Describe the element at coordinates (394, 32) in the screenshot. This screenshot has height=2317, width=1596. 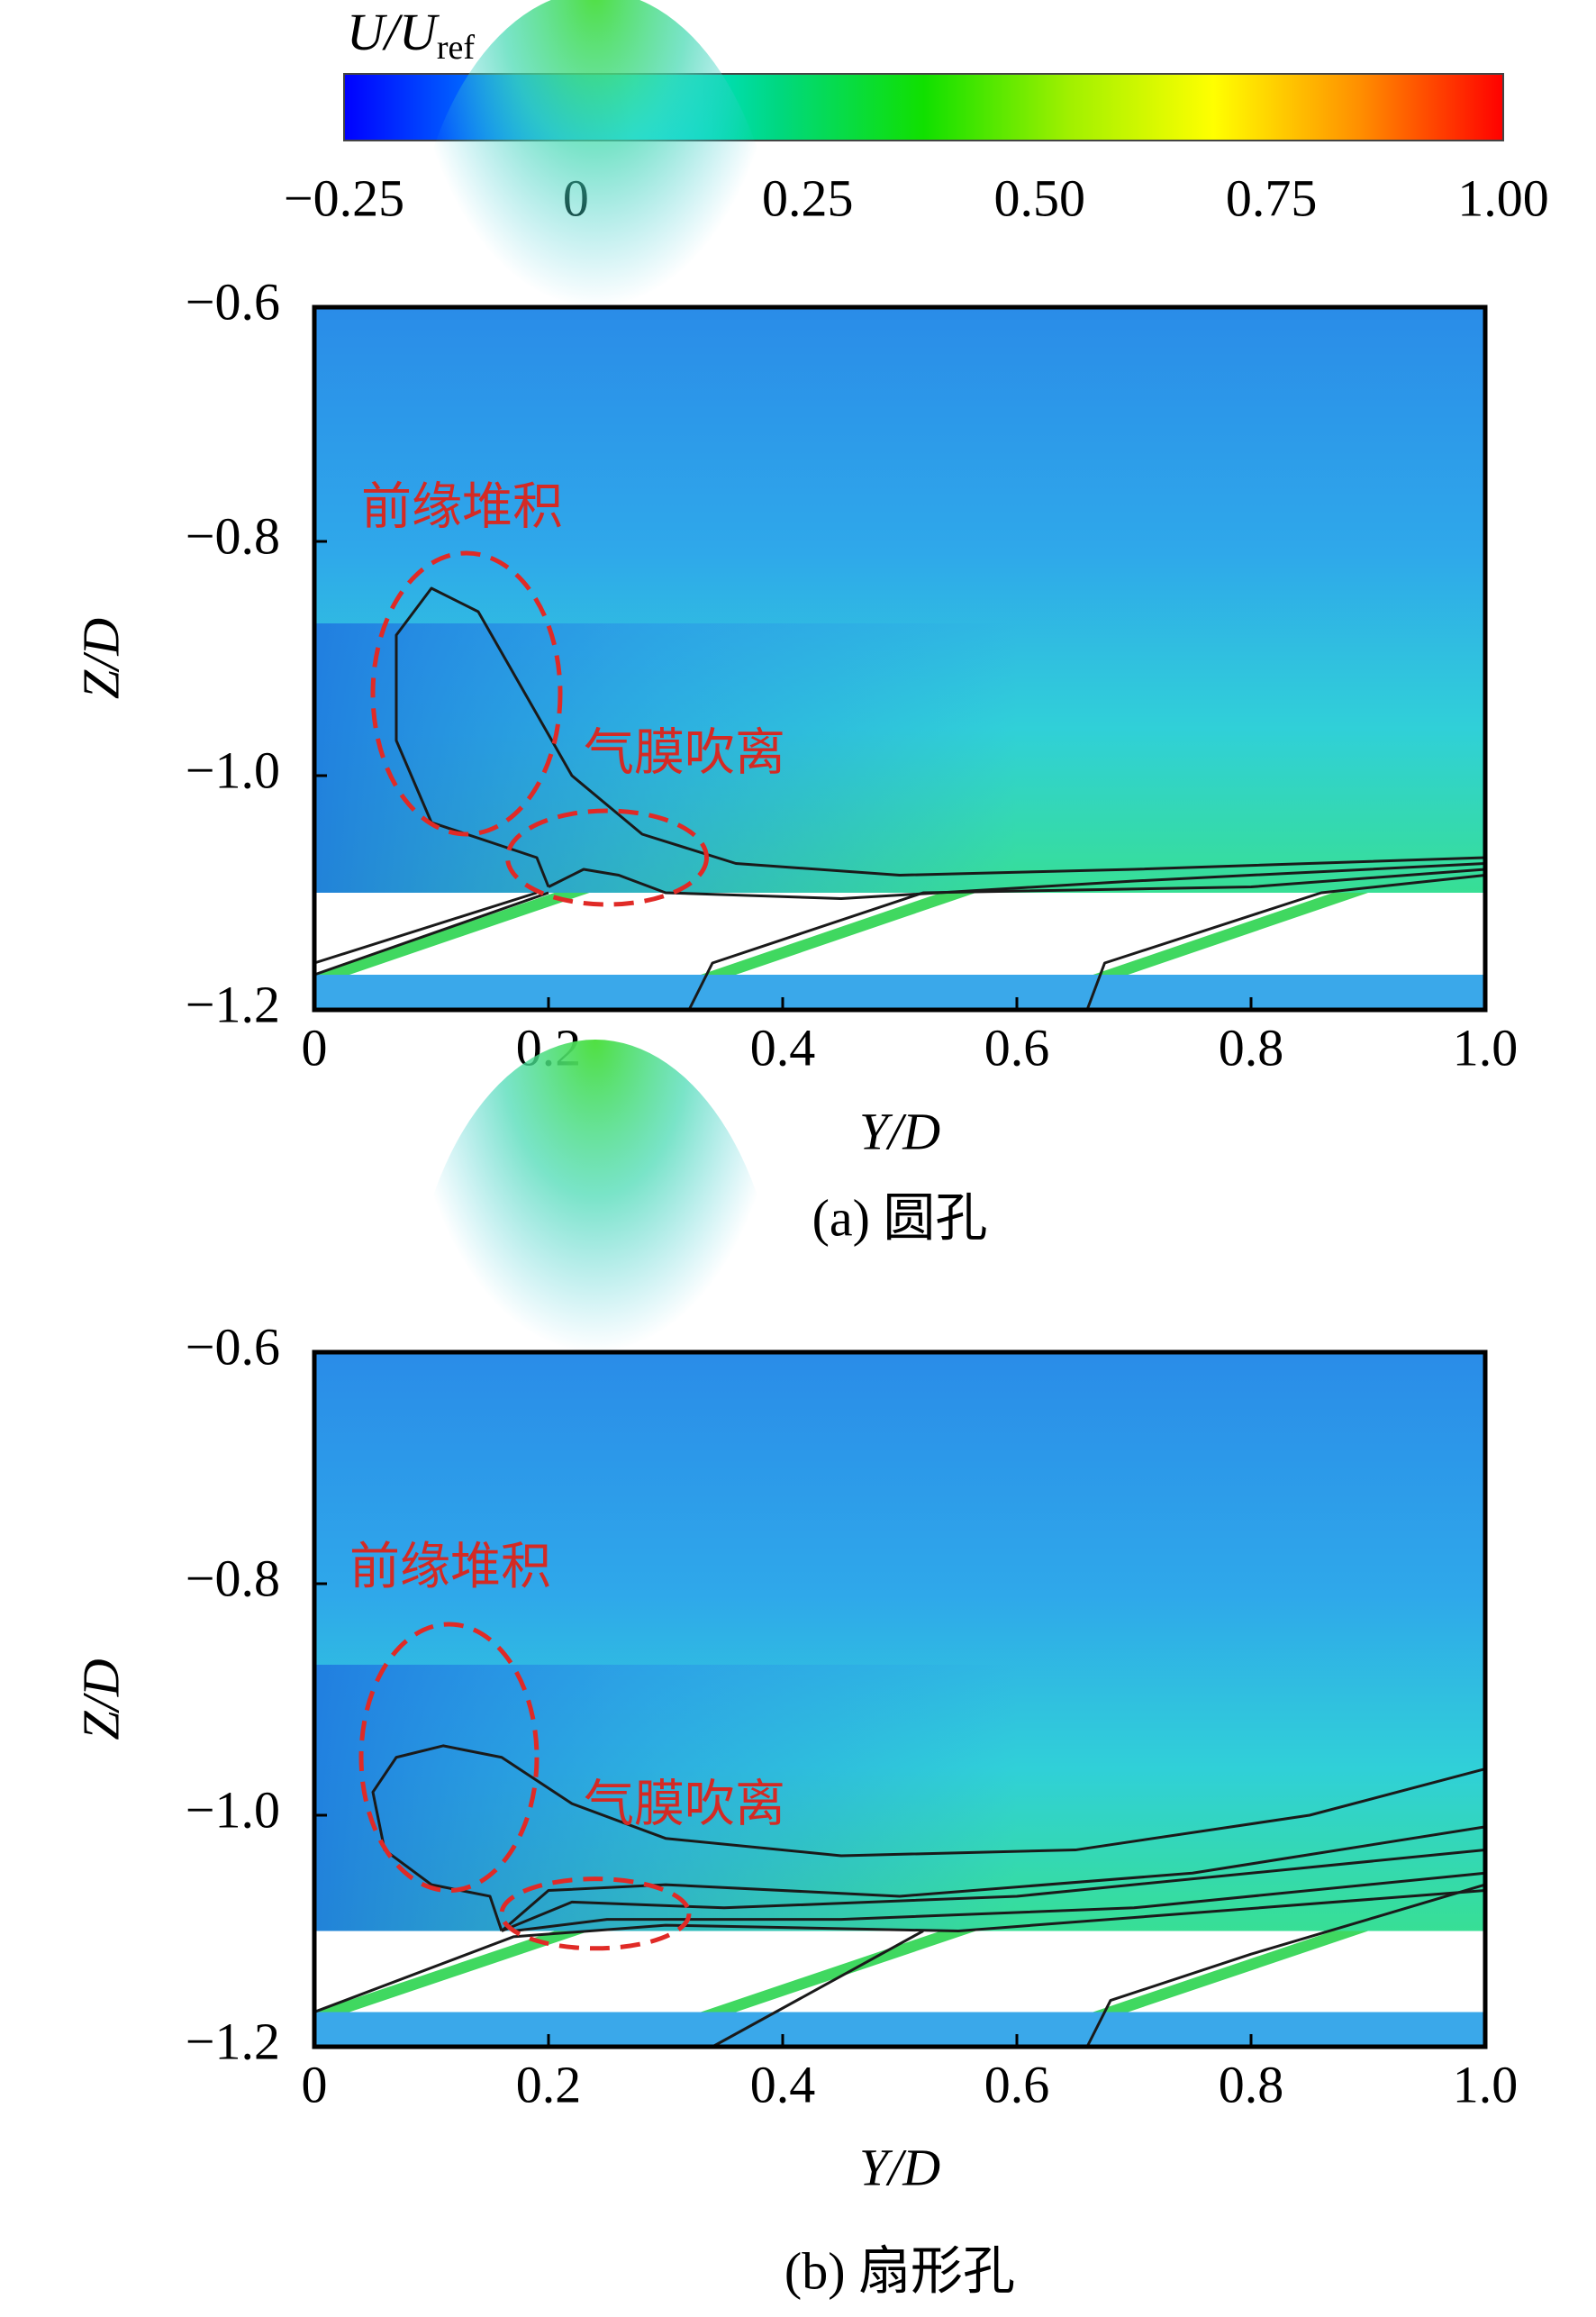
I see `colorbar-title-main: U/U` at that location.